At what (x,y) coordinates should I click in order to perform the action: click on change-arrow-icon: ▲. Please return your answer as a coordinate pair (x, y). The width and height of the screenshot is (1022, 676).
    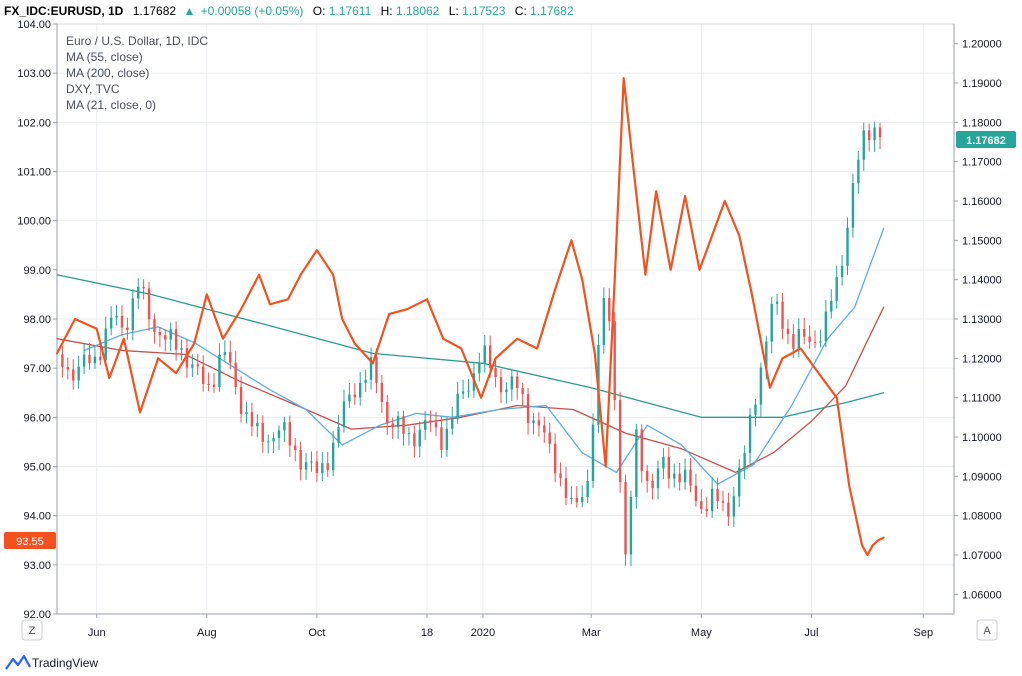
    Looking at the image, I should click on (189, 11).